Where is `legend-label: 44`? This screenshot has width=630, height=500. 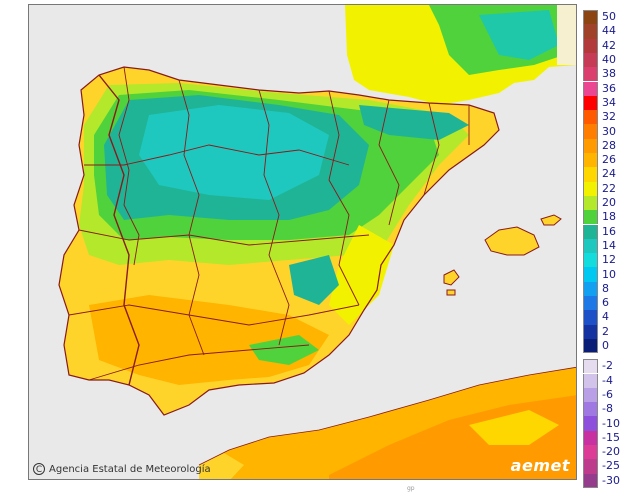 legend-label: 44 is located at coordinates (609, 31).